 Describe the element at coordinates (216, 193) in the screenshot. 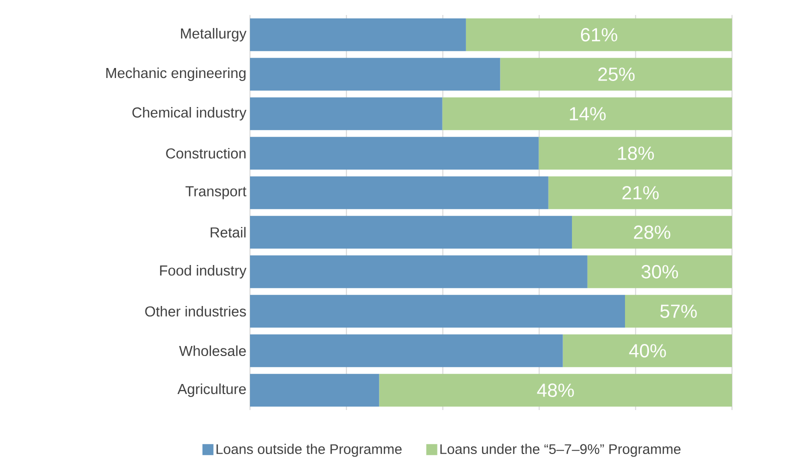

I see `y-tick-label: Transport` at that location.